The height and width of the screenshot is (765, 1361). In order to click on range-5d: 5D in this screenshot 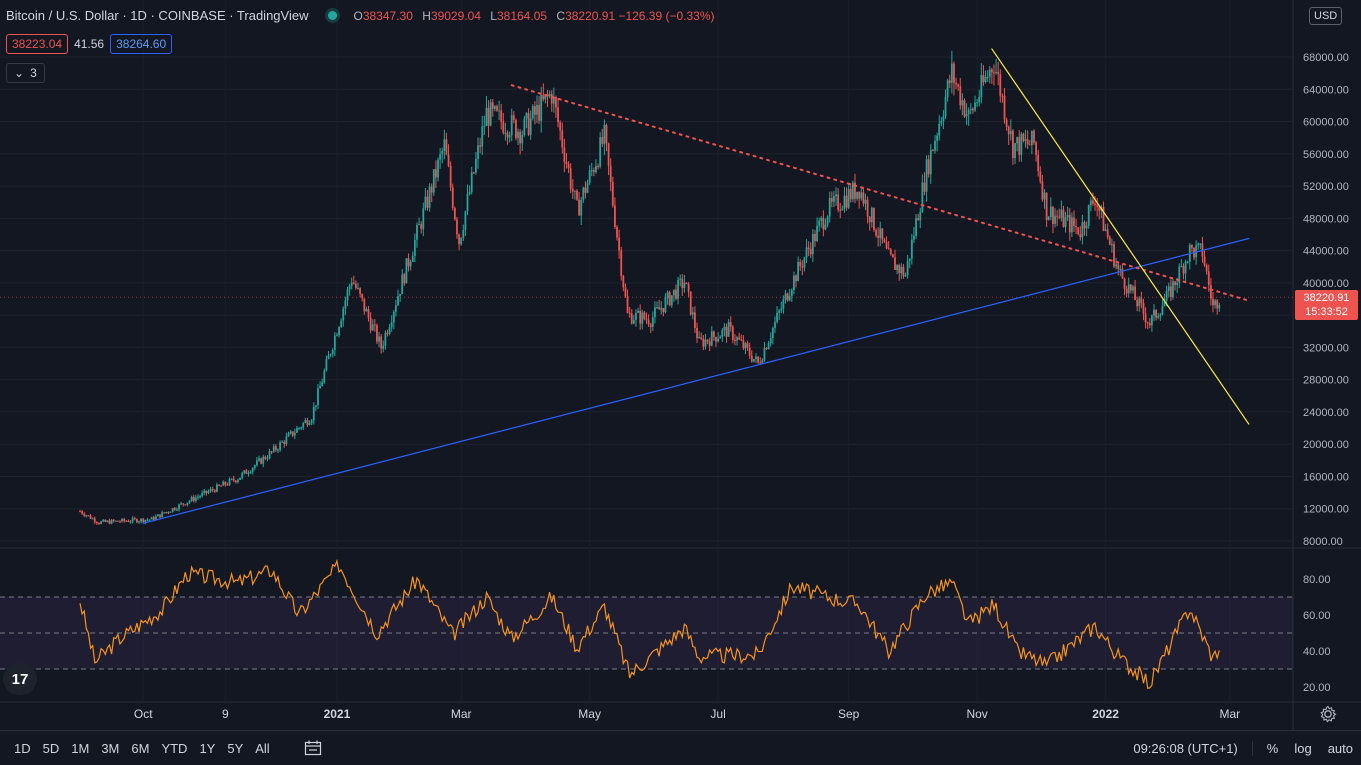, I will do `click(51, 748)`.